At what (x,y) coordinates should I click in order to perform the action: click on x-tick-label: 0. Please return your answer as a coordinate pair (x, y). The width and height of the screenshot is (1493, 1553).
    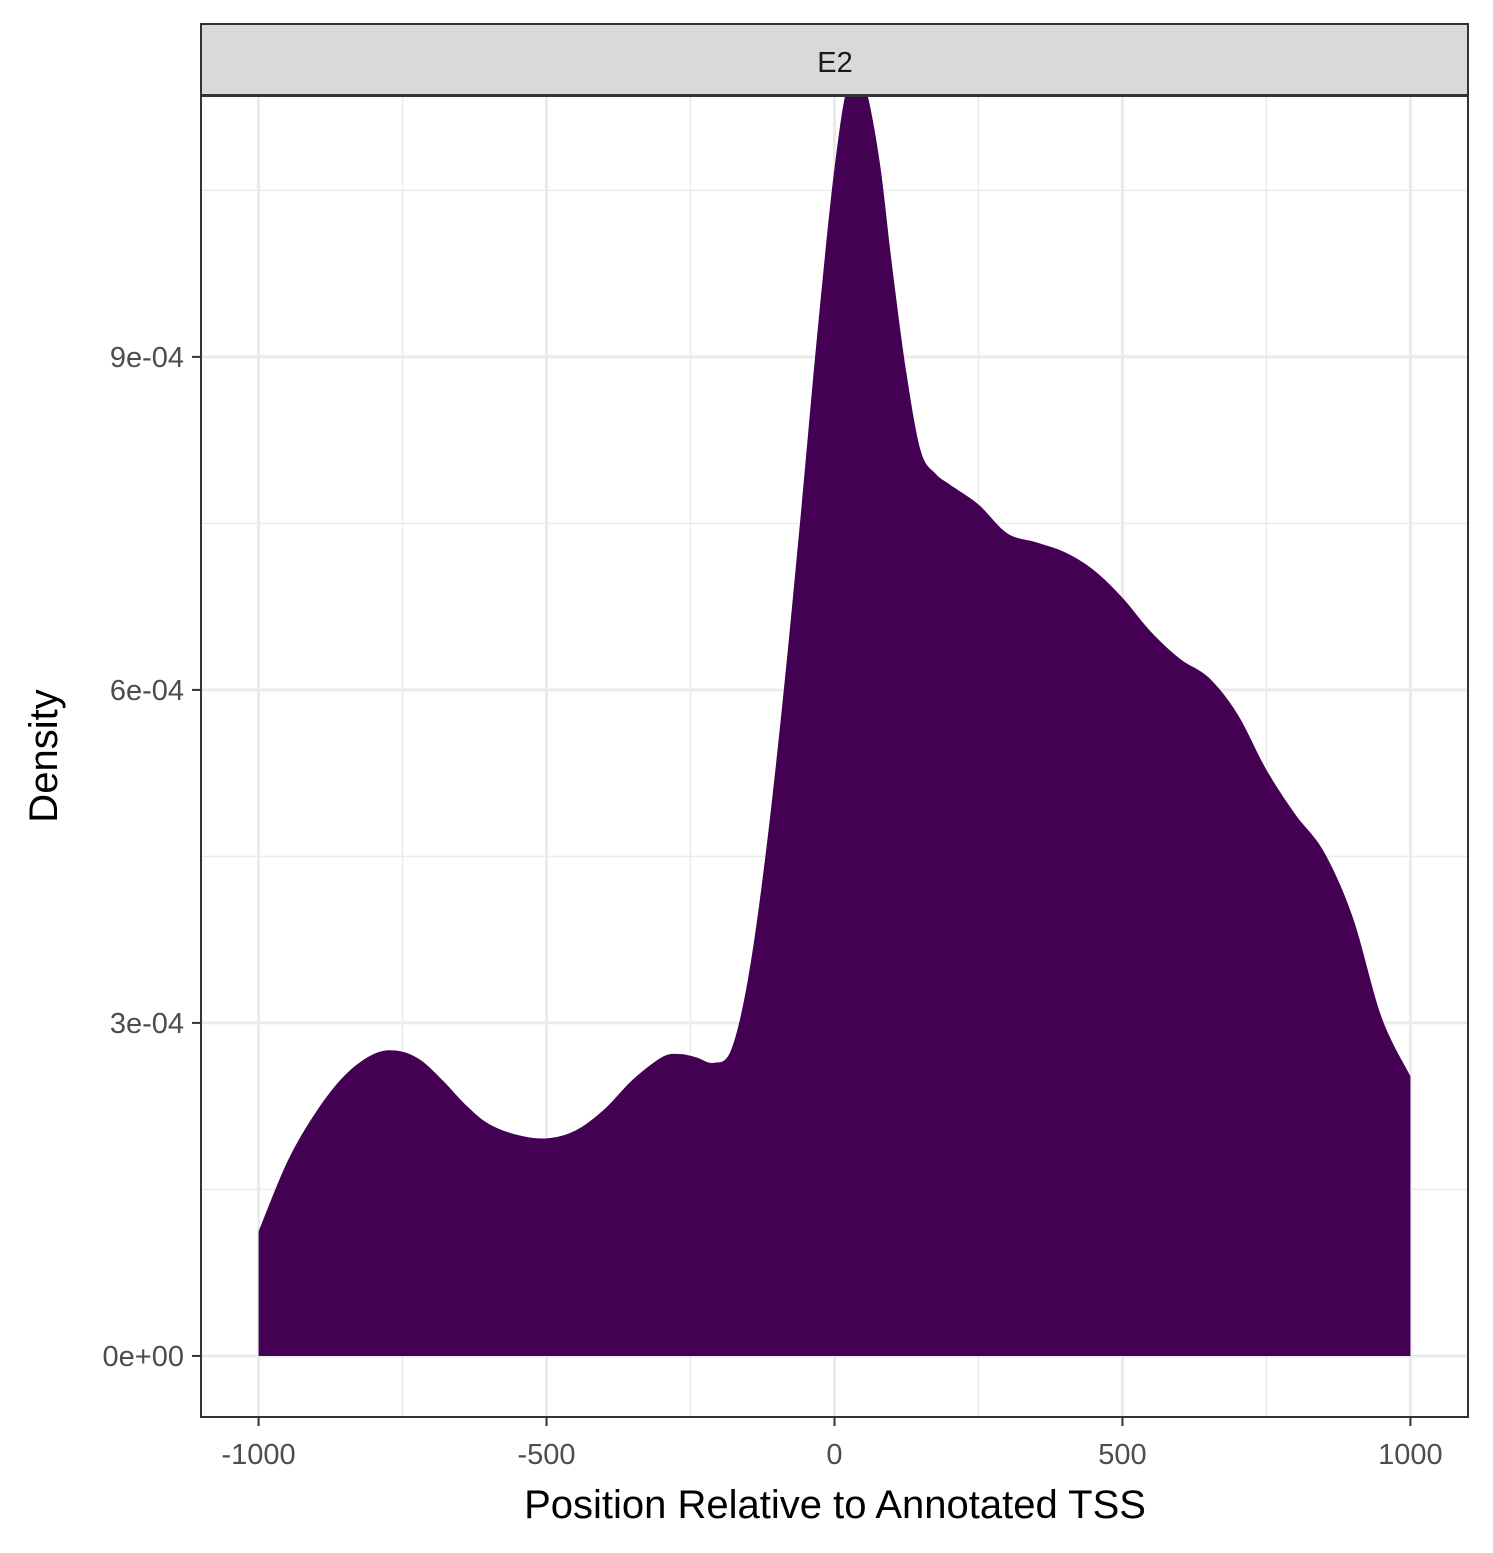
    Looking at the image, I should click on (834, 1455).